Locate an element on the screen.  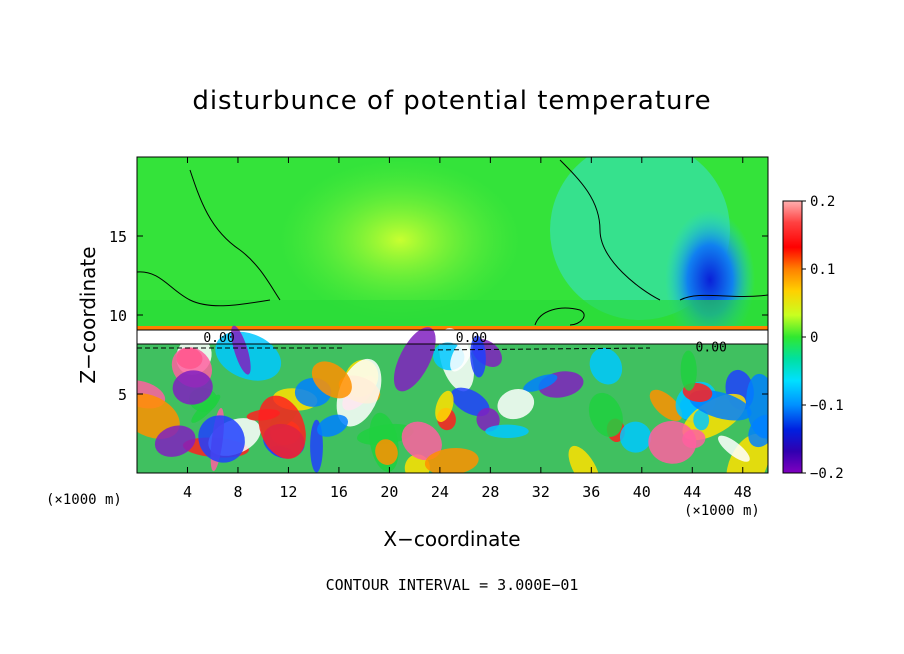
colorbar-tick-label: 0 is located at coordinates (814, 338).